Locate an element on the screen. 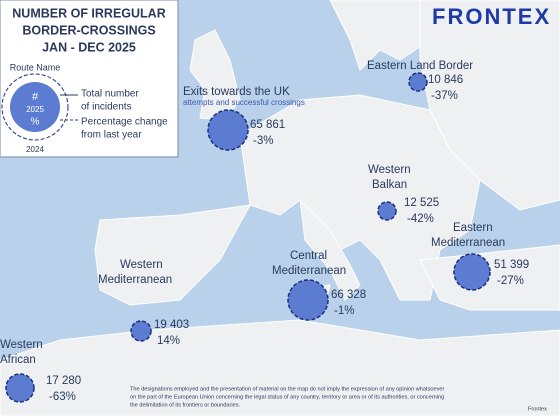 Image resolution: width=560 pixels, height=416 pixels. route-total: 17 280 is located at coordinates (63, 381).